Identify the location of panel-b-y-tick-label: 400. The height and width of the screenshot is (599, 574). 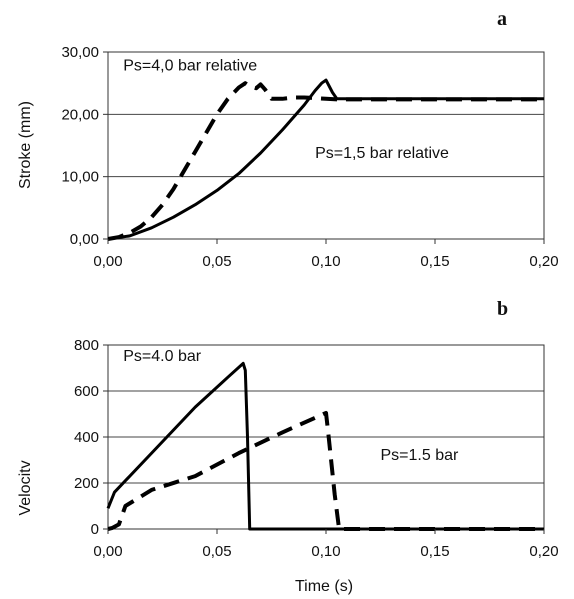
(86, 437).